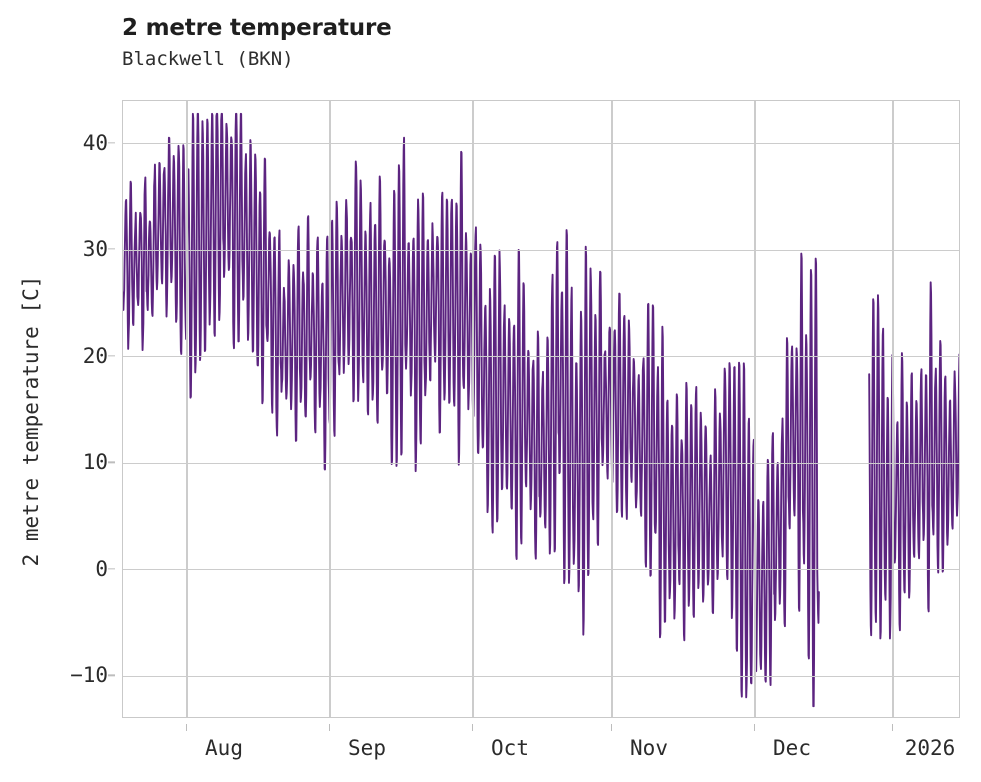  I want to click on x-tick-label: Nov, so click(649, 748).